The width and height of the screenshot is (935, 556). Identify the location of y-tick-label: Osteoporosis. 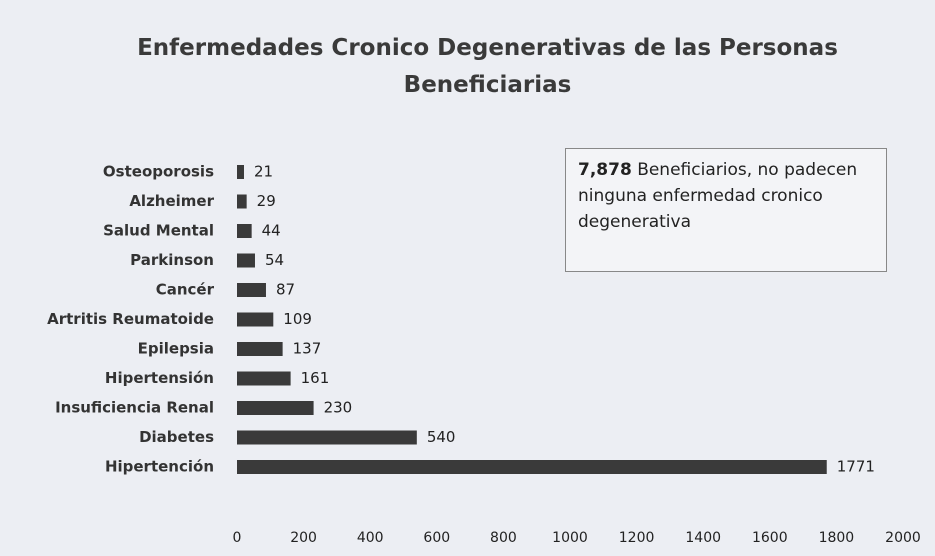
(158, 172).